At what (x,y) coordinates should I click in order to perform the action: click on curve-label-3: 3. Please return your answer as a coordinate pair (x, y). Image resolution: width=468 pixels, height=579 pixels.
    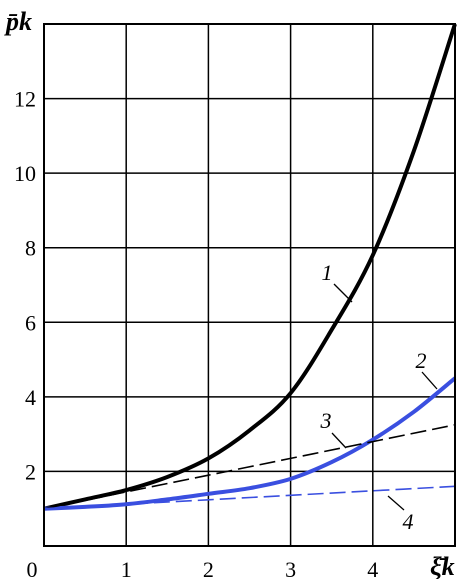
    Looking at the image, I should click on (326, 420).